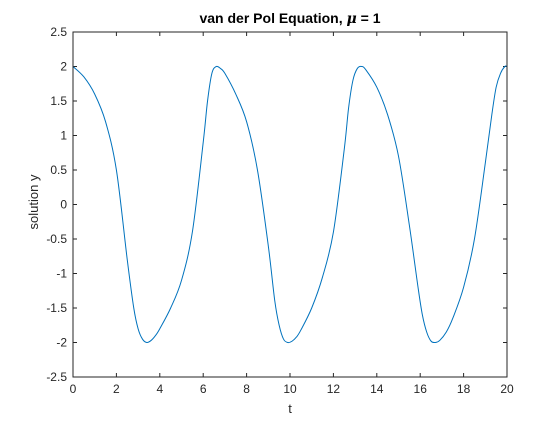  What do you see at coordinates (507, 389) in the screenshot?
I see `x-tick-label: 20` at bounding box center [507, 389].